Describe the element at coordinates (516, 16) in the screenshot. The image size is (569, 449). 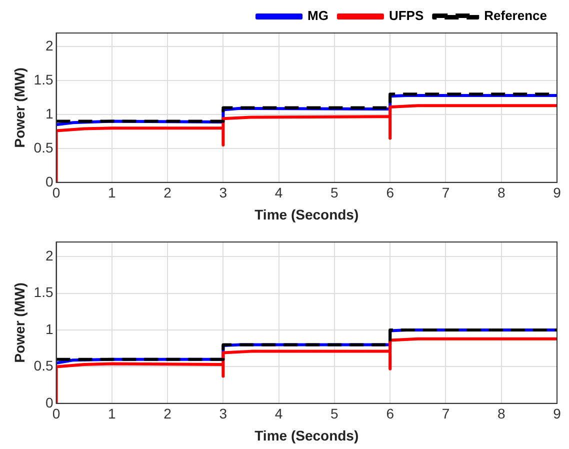
I see `legend-label: Reference` at that location.